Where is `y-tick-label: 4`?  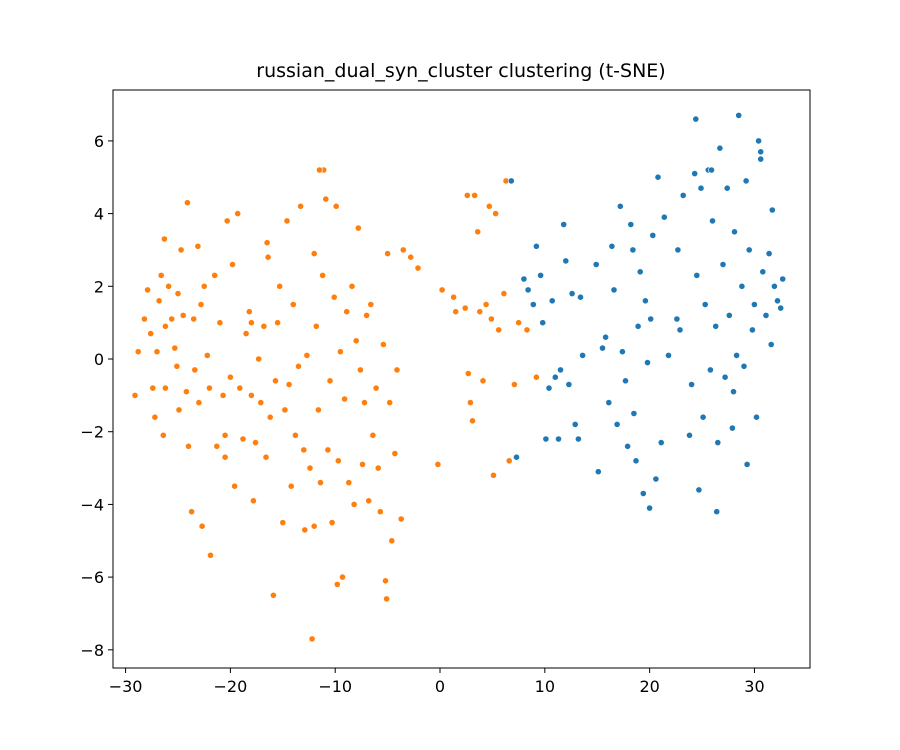 y-tick-label: 4 is located at coordinates (99, 214).